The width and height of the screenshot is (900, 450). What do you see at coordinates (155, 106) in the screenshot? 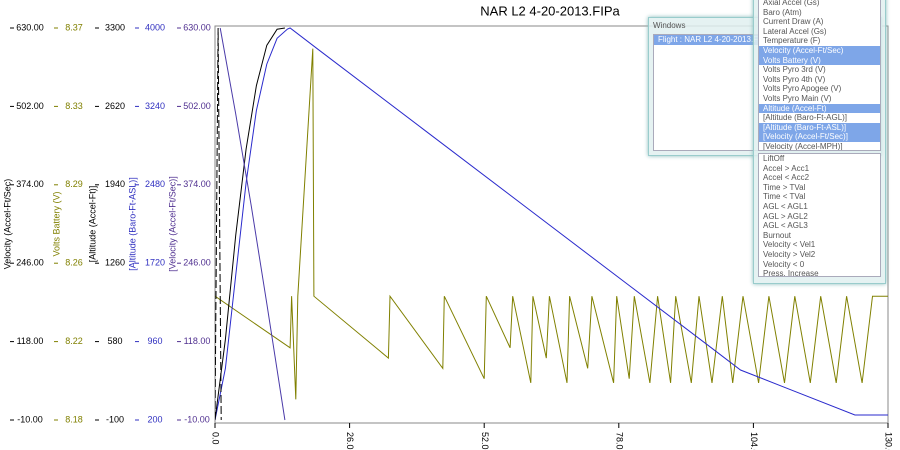
I see `y-tick-label: 3240` at bounding box center [155, 106].